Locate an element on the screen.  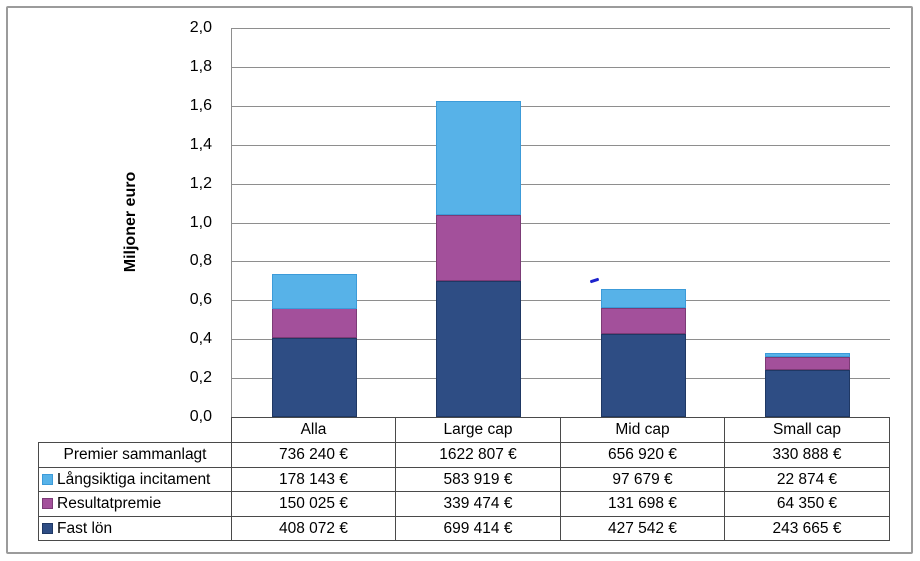
legend-label: Resultatpremie is located at coordinates (109, 503).